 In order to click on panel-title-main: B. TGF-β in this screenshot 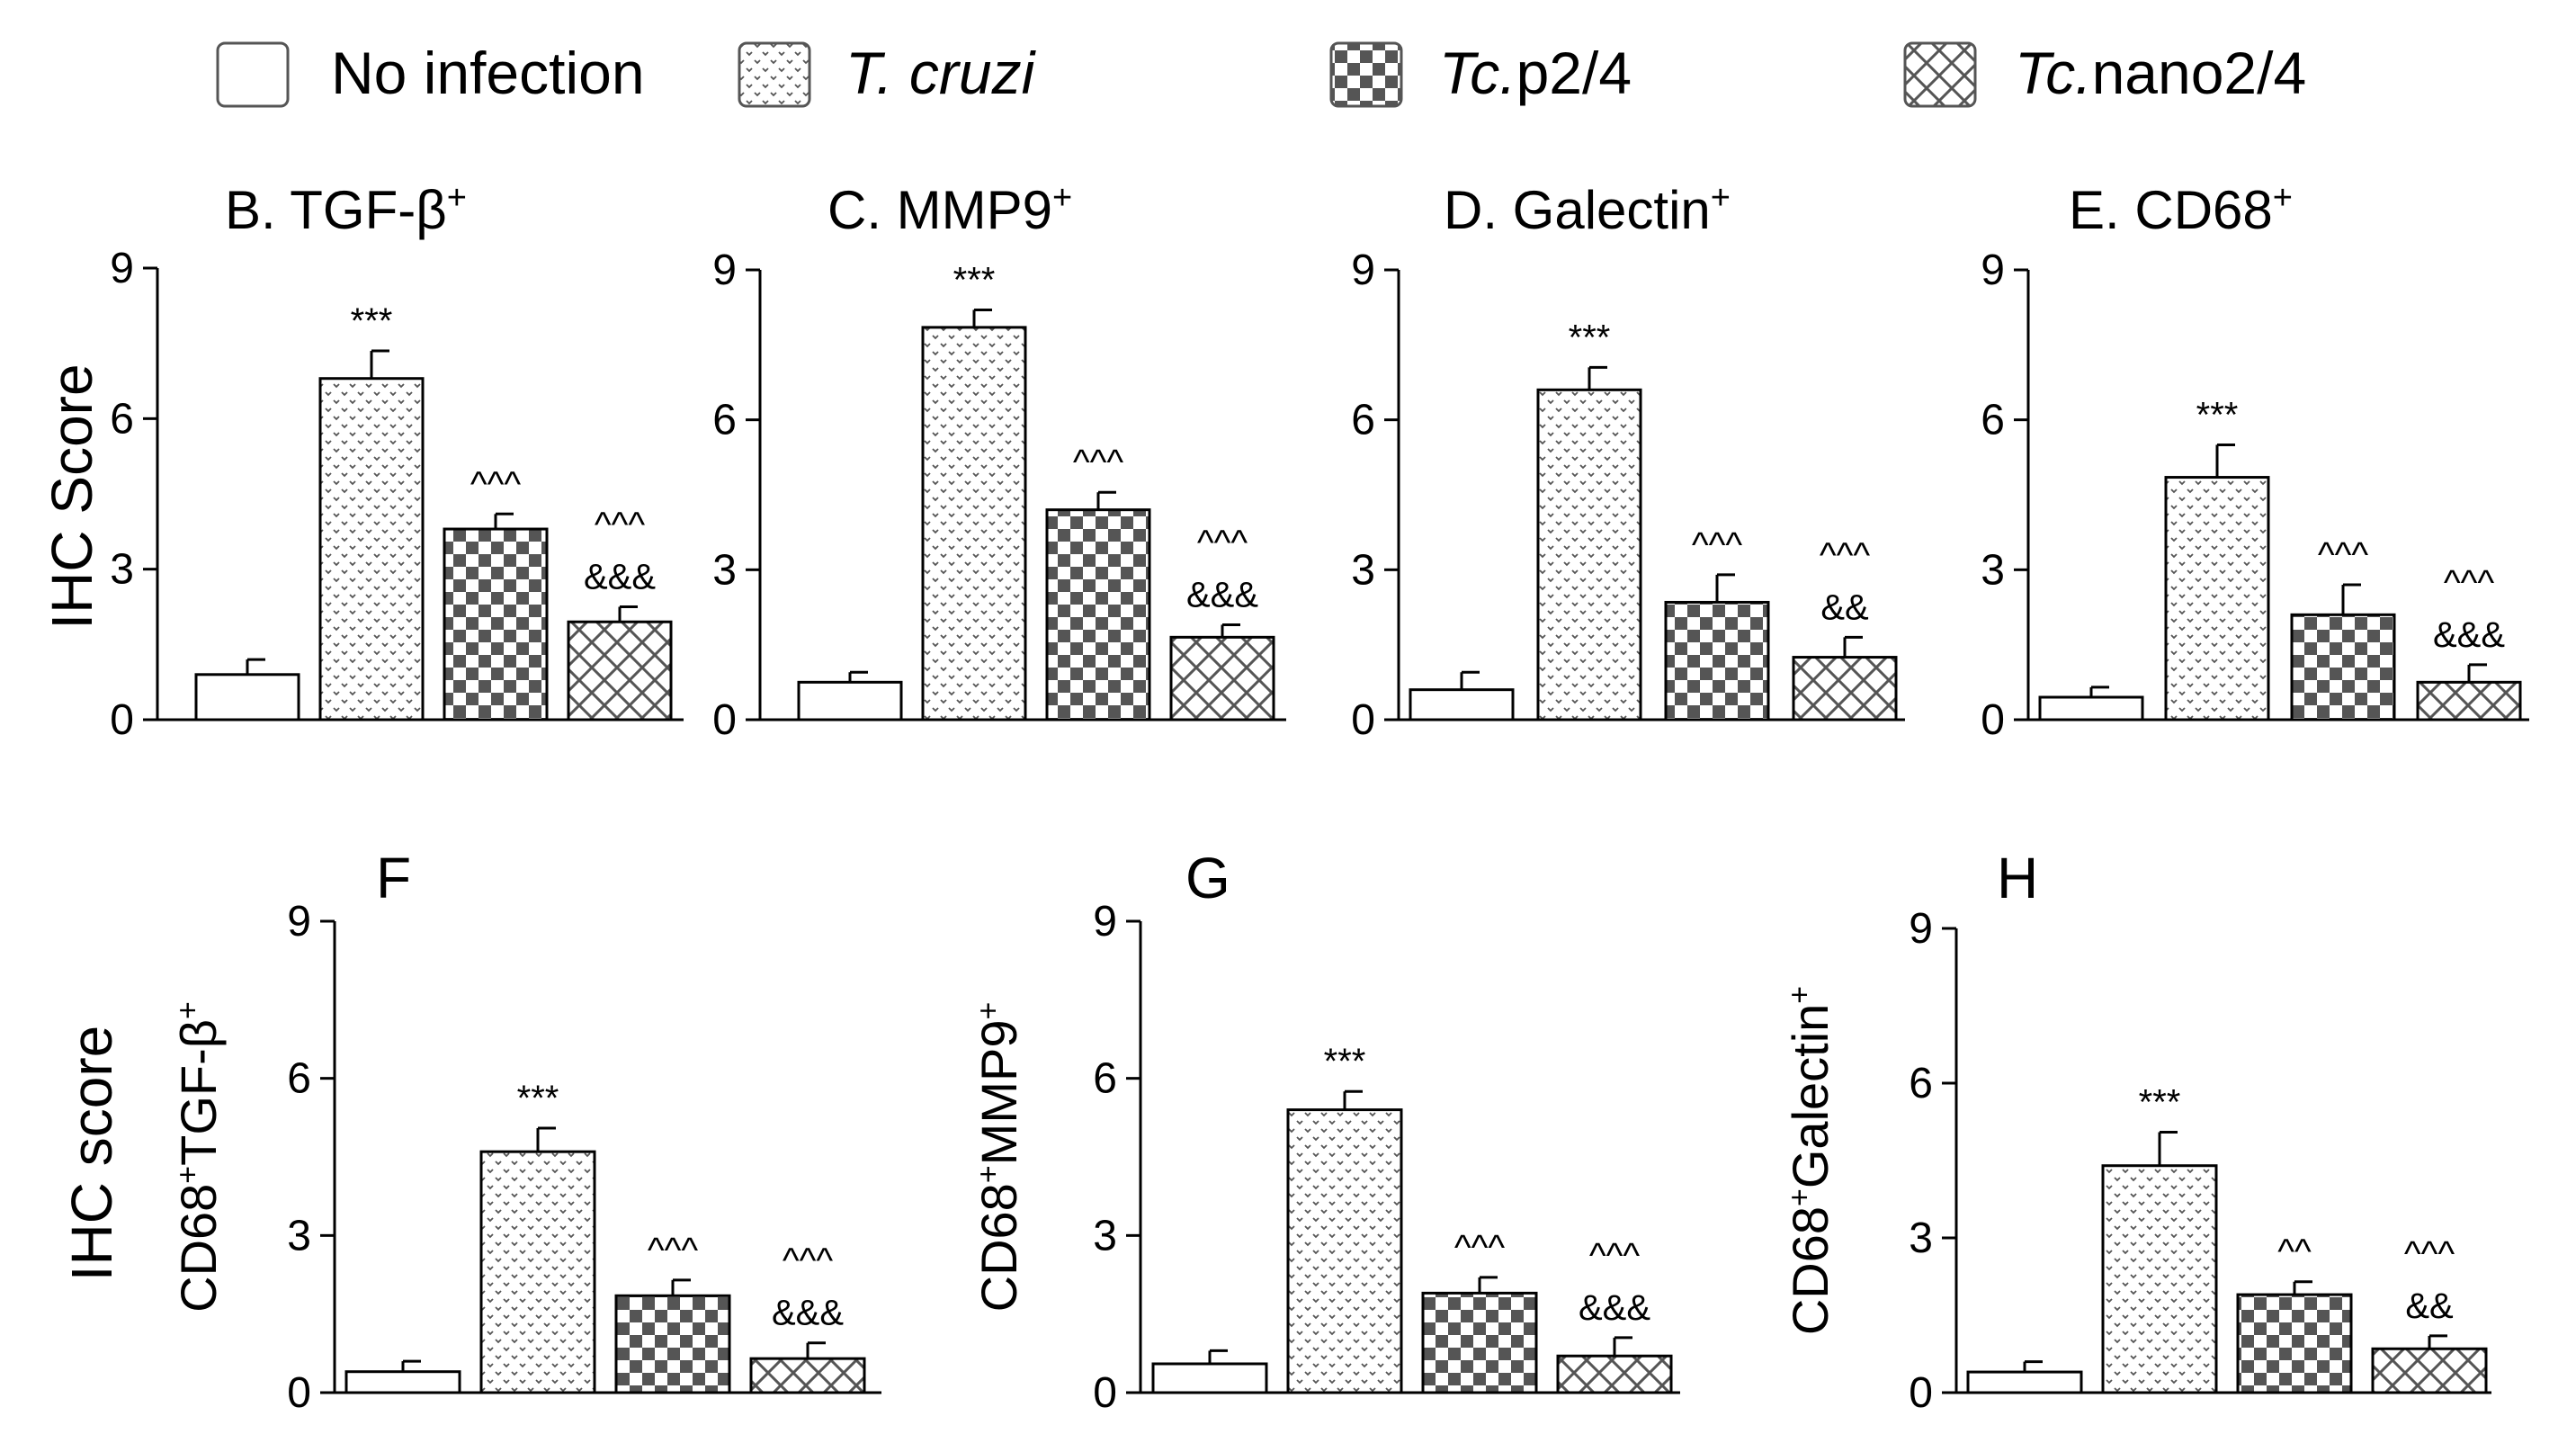, I will do `click(336, 210)`.